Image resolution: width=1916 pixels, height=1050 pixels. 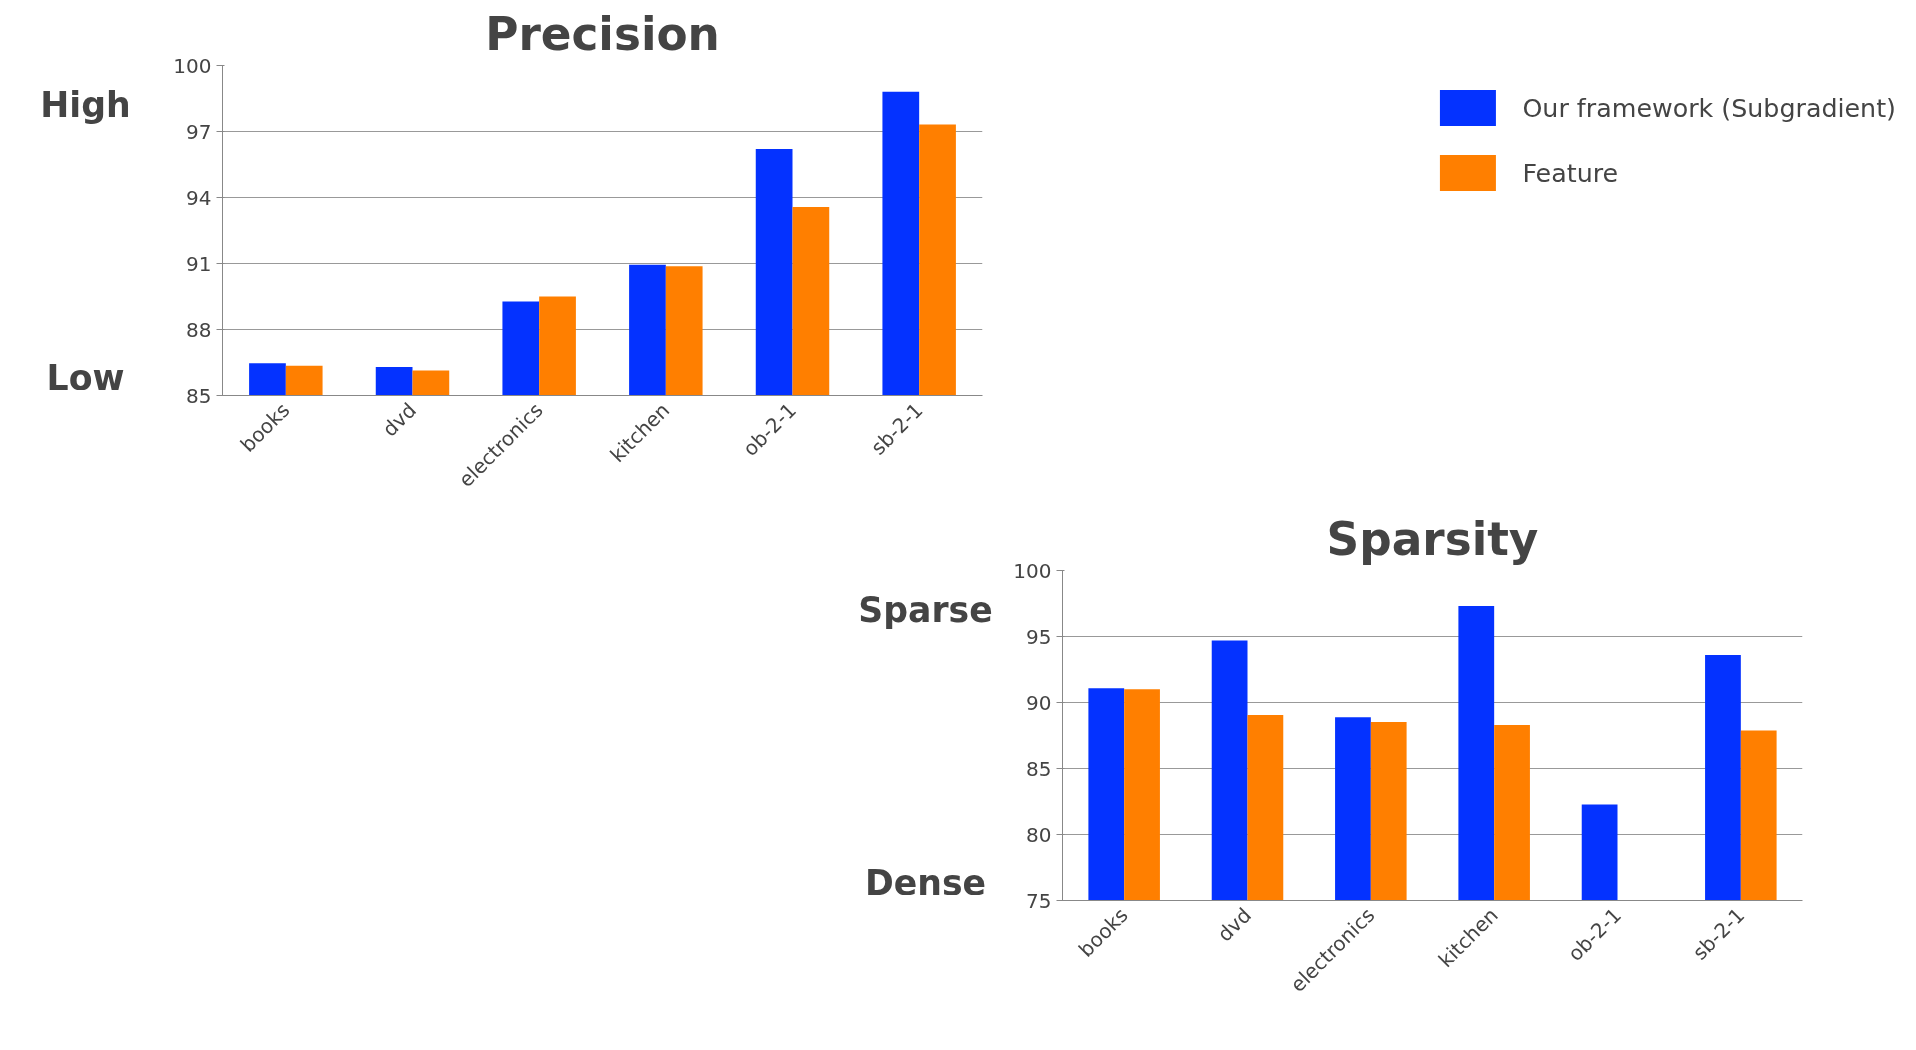 What do you see at coordinates (1432, 539) in the screenshot?
I see `chart-title: Sparsity` at bounding box center [1432, 539].